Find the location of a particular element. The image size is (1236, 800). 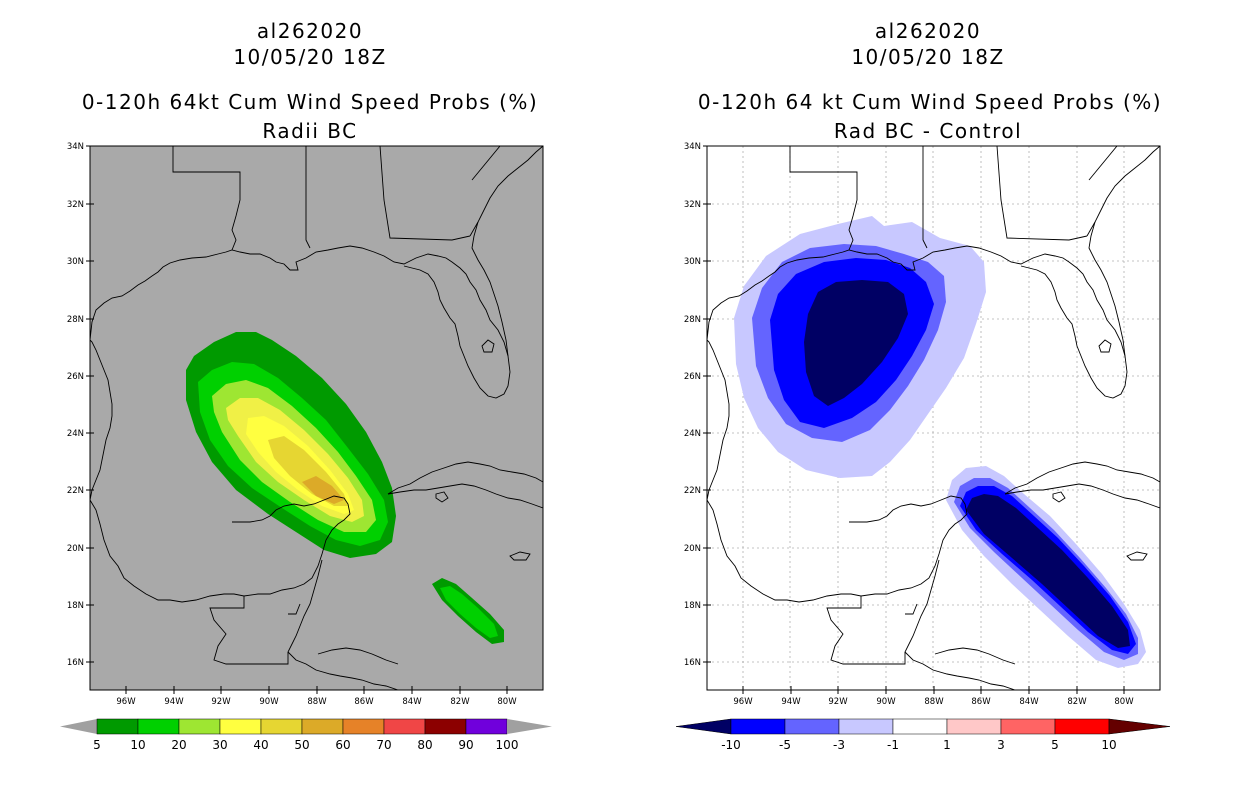

left-lon-label: 80W is located at coordinates (507, 702).